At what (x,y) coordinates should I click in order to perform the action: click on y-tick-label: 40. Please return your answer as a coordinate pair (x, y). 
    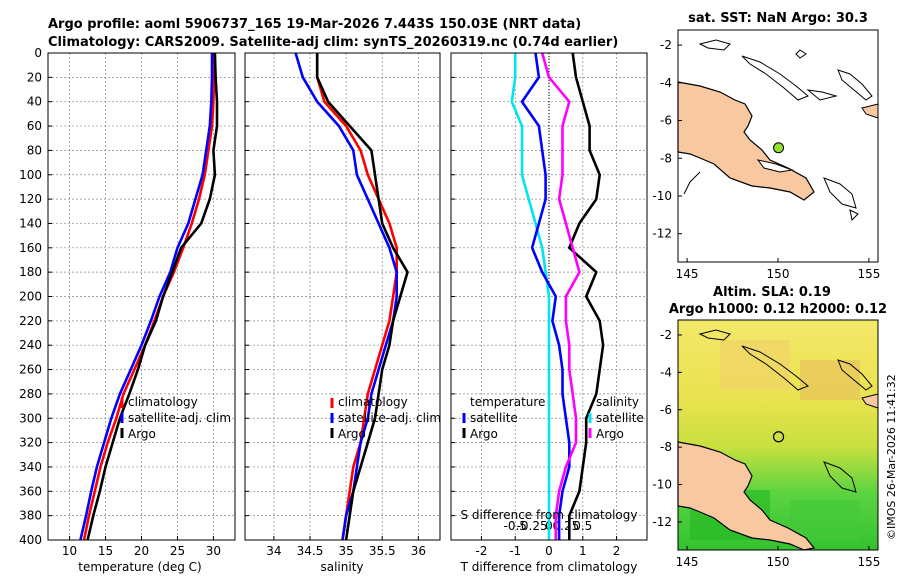
    Looking at the image, I should click on (34, 102).